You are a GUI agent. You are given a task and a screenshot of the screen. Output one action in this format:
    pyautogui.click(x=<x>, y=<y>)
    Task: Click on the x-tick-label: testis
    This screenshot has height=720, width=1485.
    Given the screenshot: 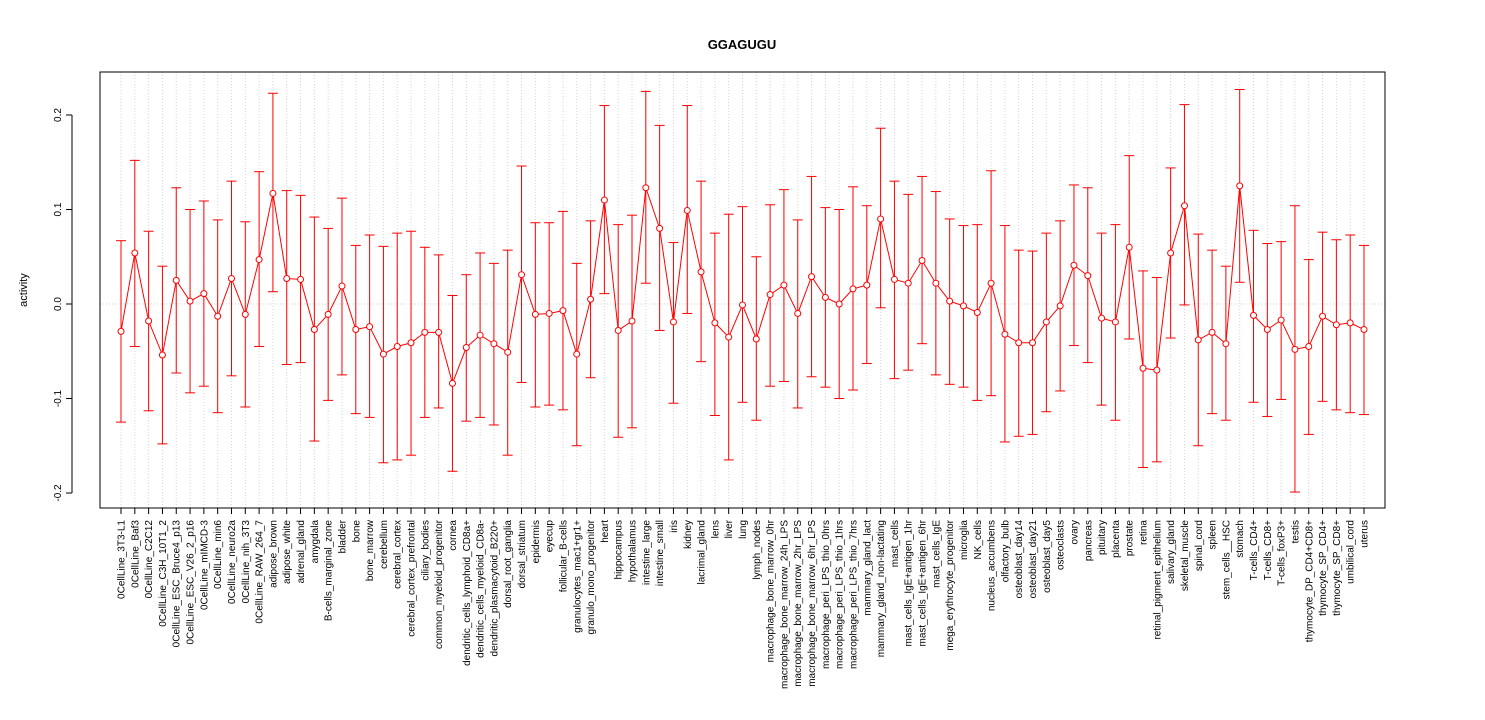 What is the action you would take?
    pyautogui.click(x=1295, y=531)
    